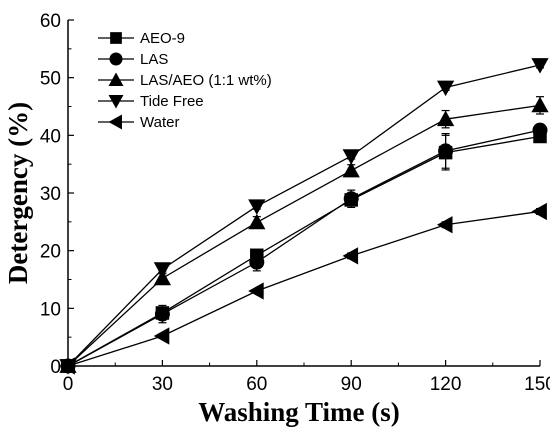 The height and width of the screenshot is (436, 550). What do you see at coordinates (50, 79) in the screenshot?
I see `y-tick-label: 50` at bounding box center [50, 79].